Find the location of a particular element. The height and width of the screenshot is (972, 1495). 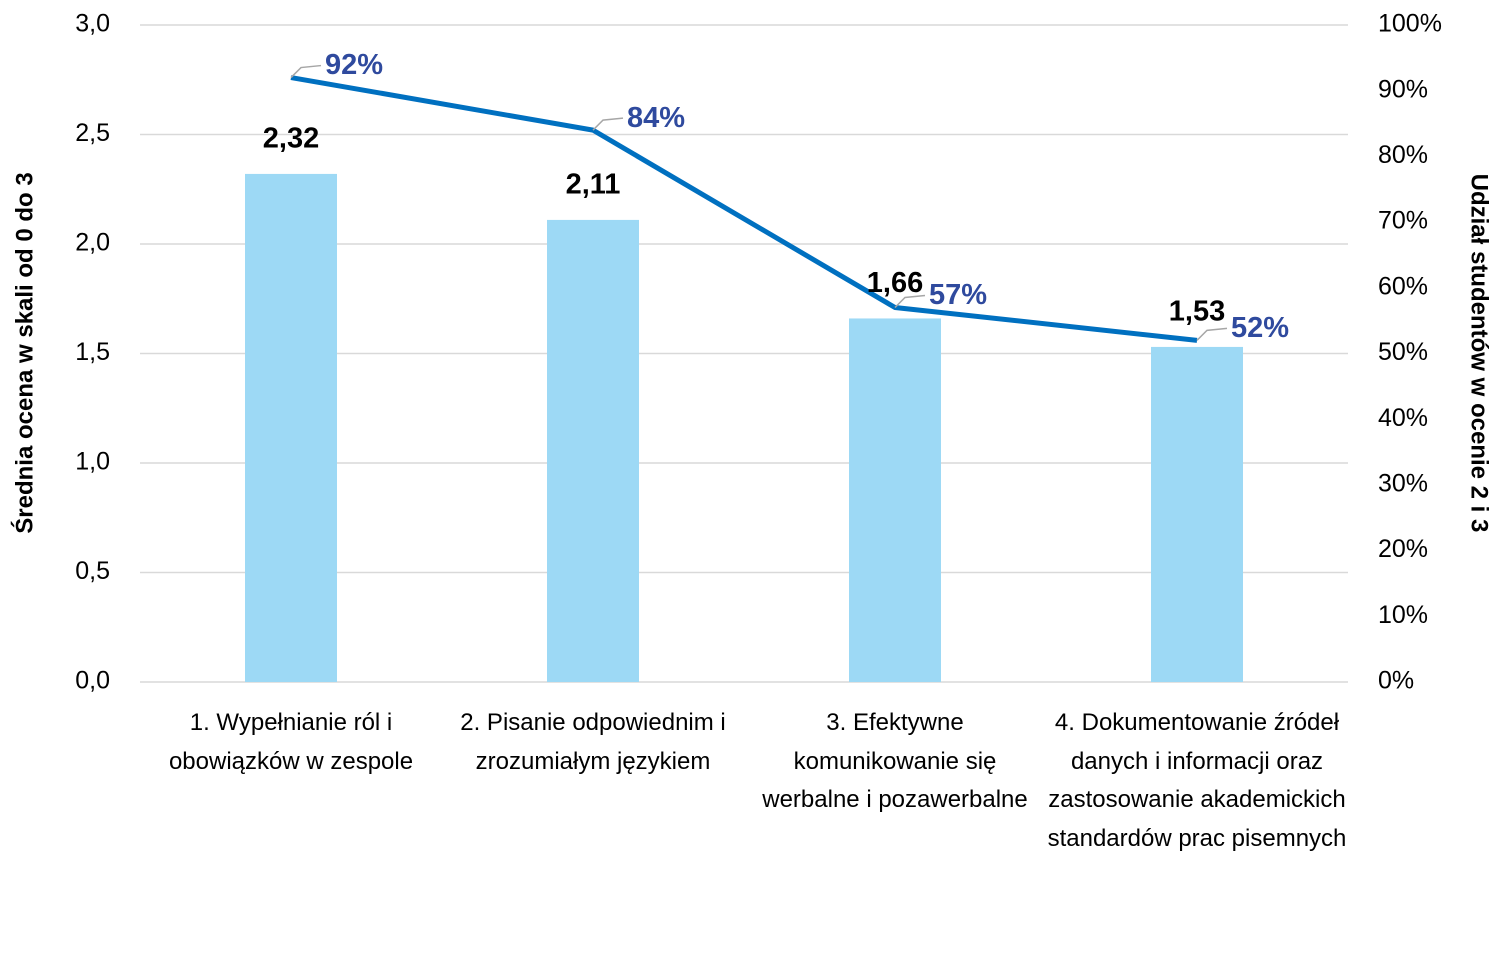

y2-tick-label: 50% is located at coordinates (1403, 352).